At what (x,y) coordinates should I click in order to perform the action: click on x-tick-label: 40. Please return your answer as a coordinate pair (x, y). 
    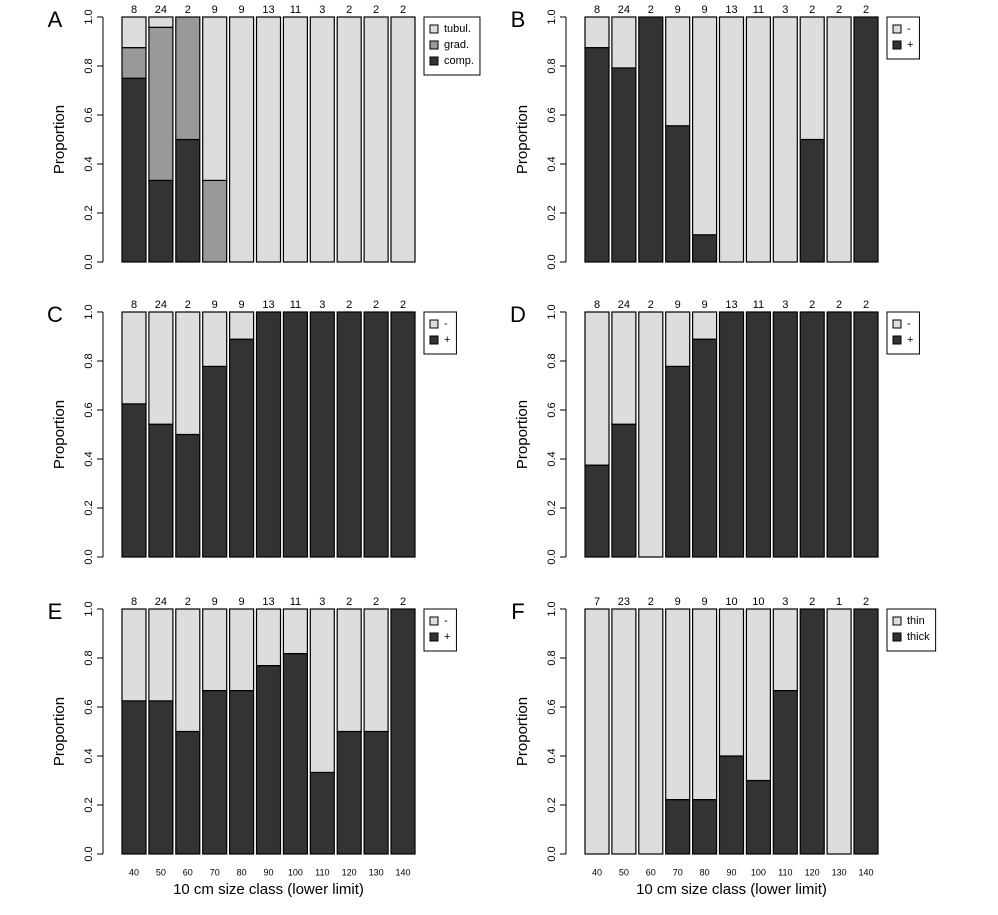
    Looking at the image, I should click on (597, 872).